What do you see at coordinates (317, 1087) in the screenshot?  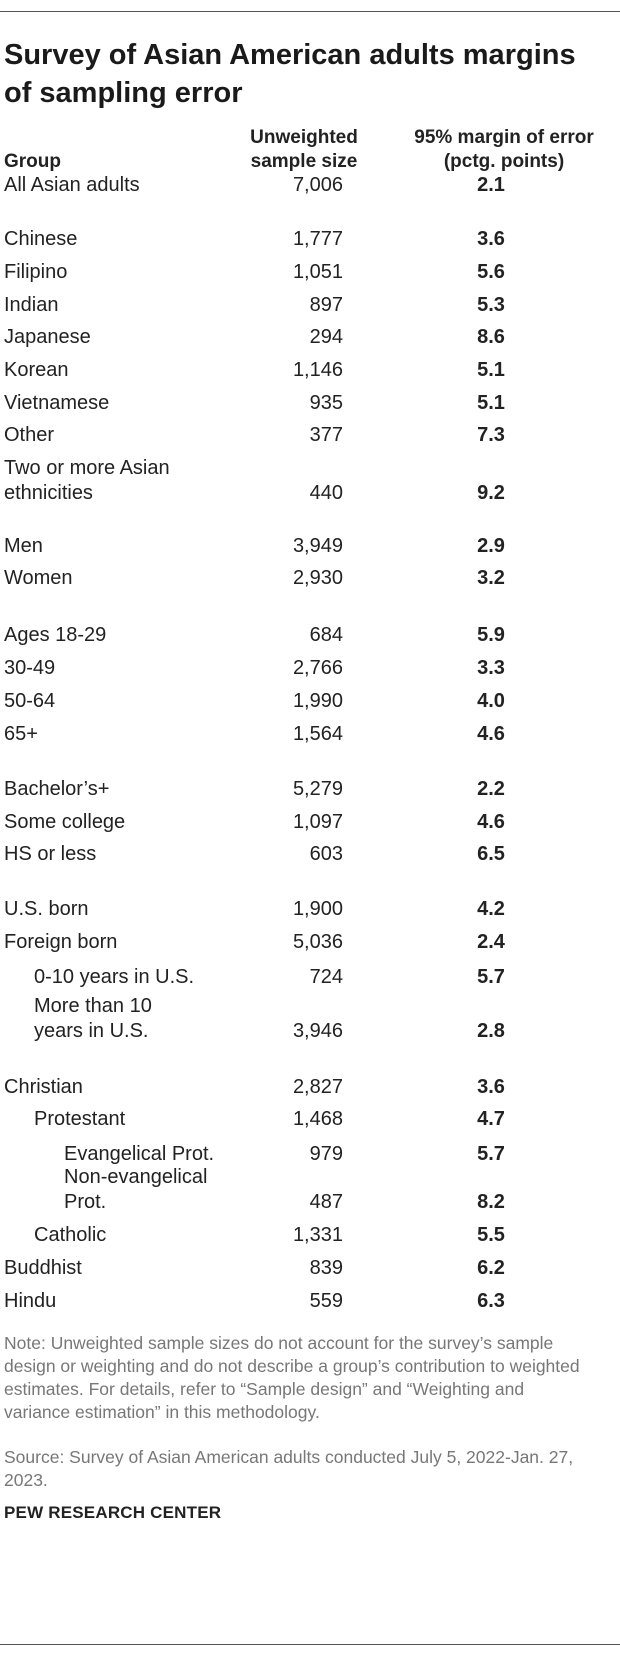 I see `sample-size-cell: 2,827` at bounding box center [317, 1087].